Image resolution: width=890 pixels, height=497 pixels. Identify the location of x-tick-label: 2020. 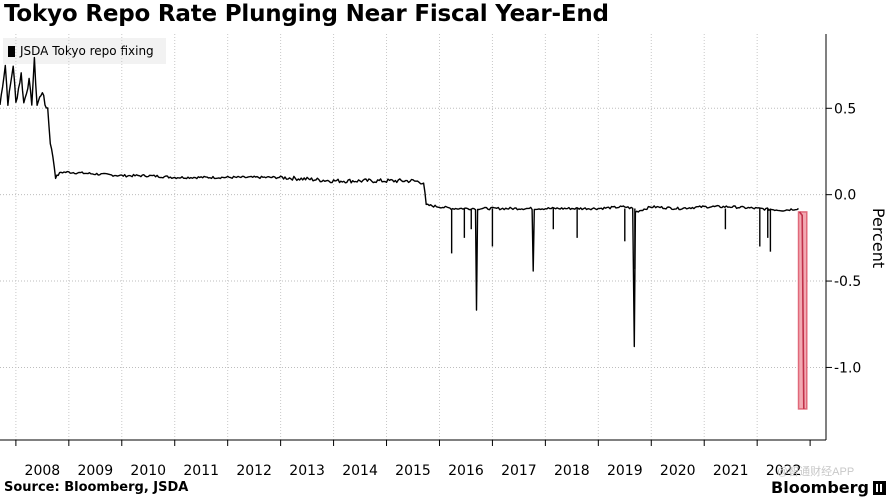
(678, 471).